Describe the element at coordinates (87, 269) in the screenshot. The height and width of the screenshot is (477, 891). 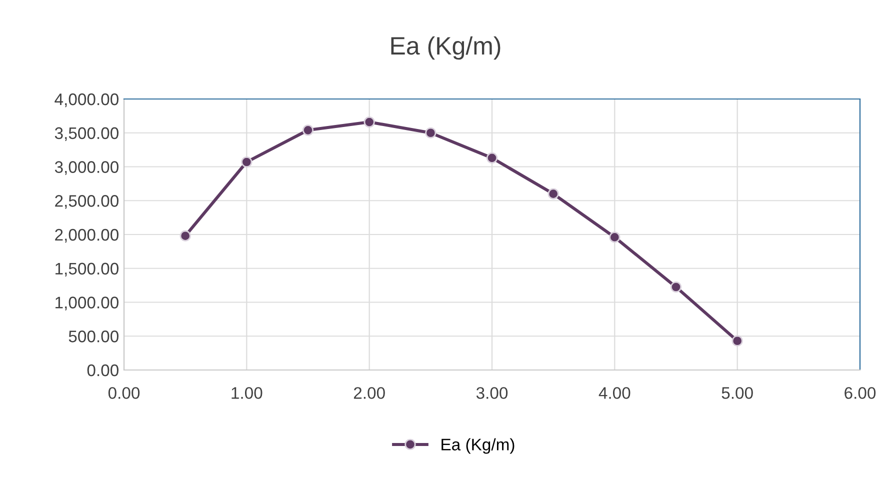
I see `y-tick-label: 1,500.00` at that location.